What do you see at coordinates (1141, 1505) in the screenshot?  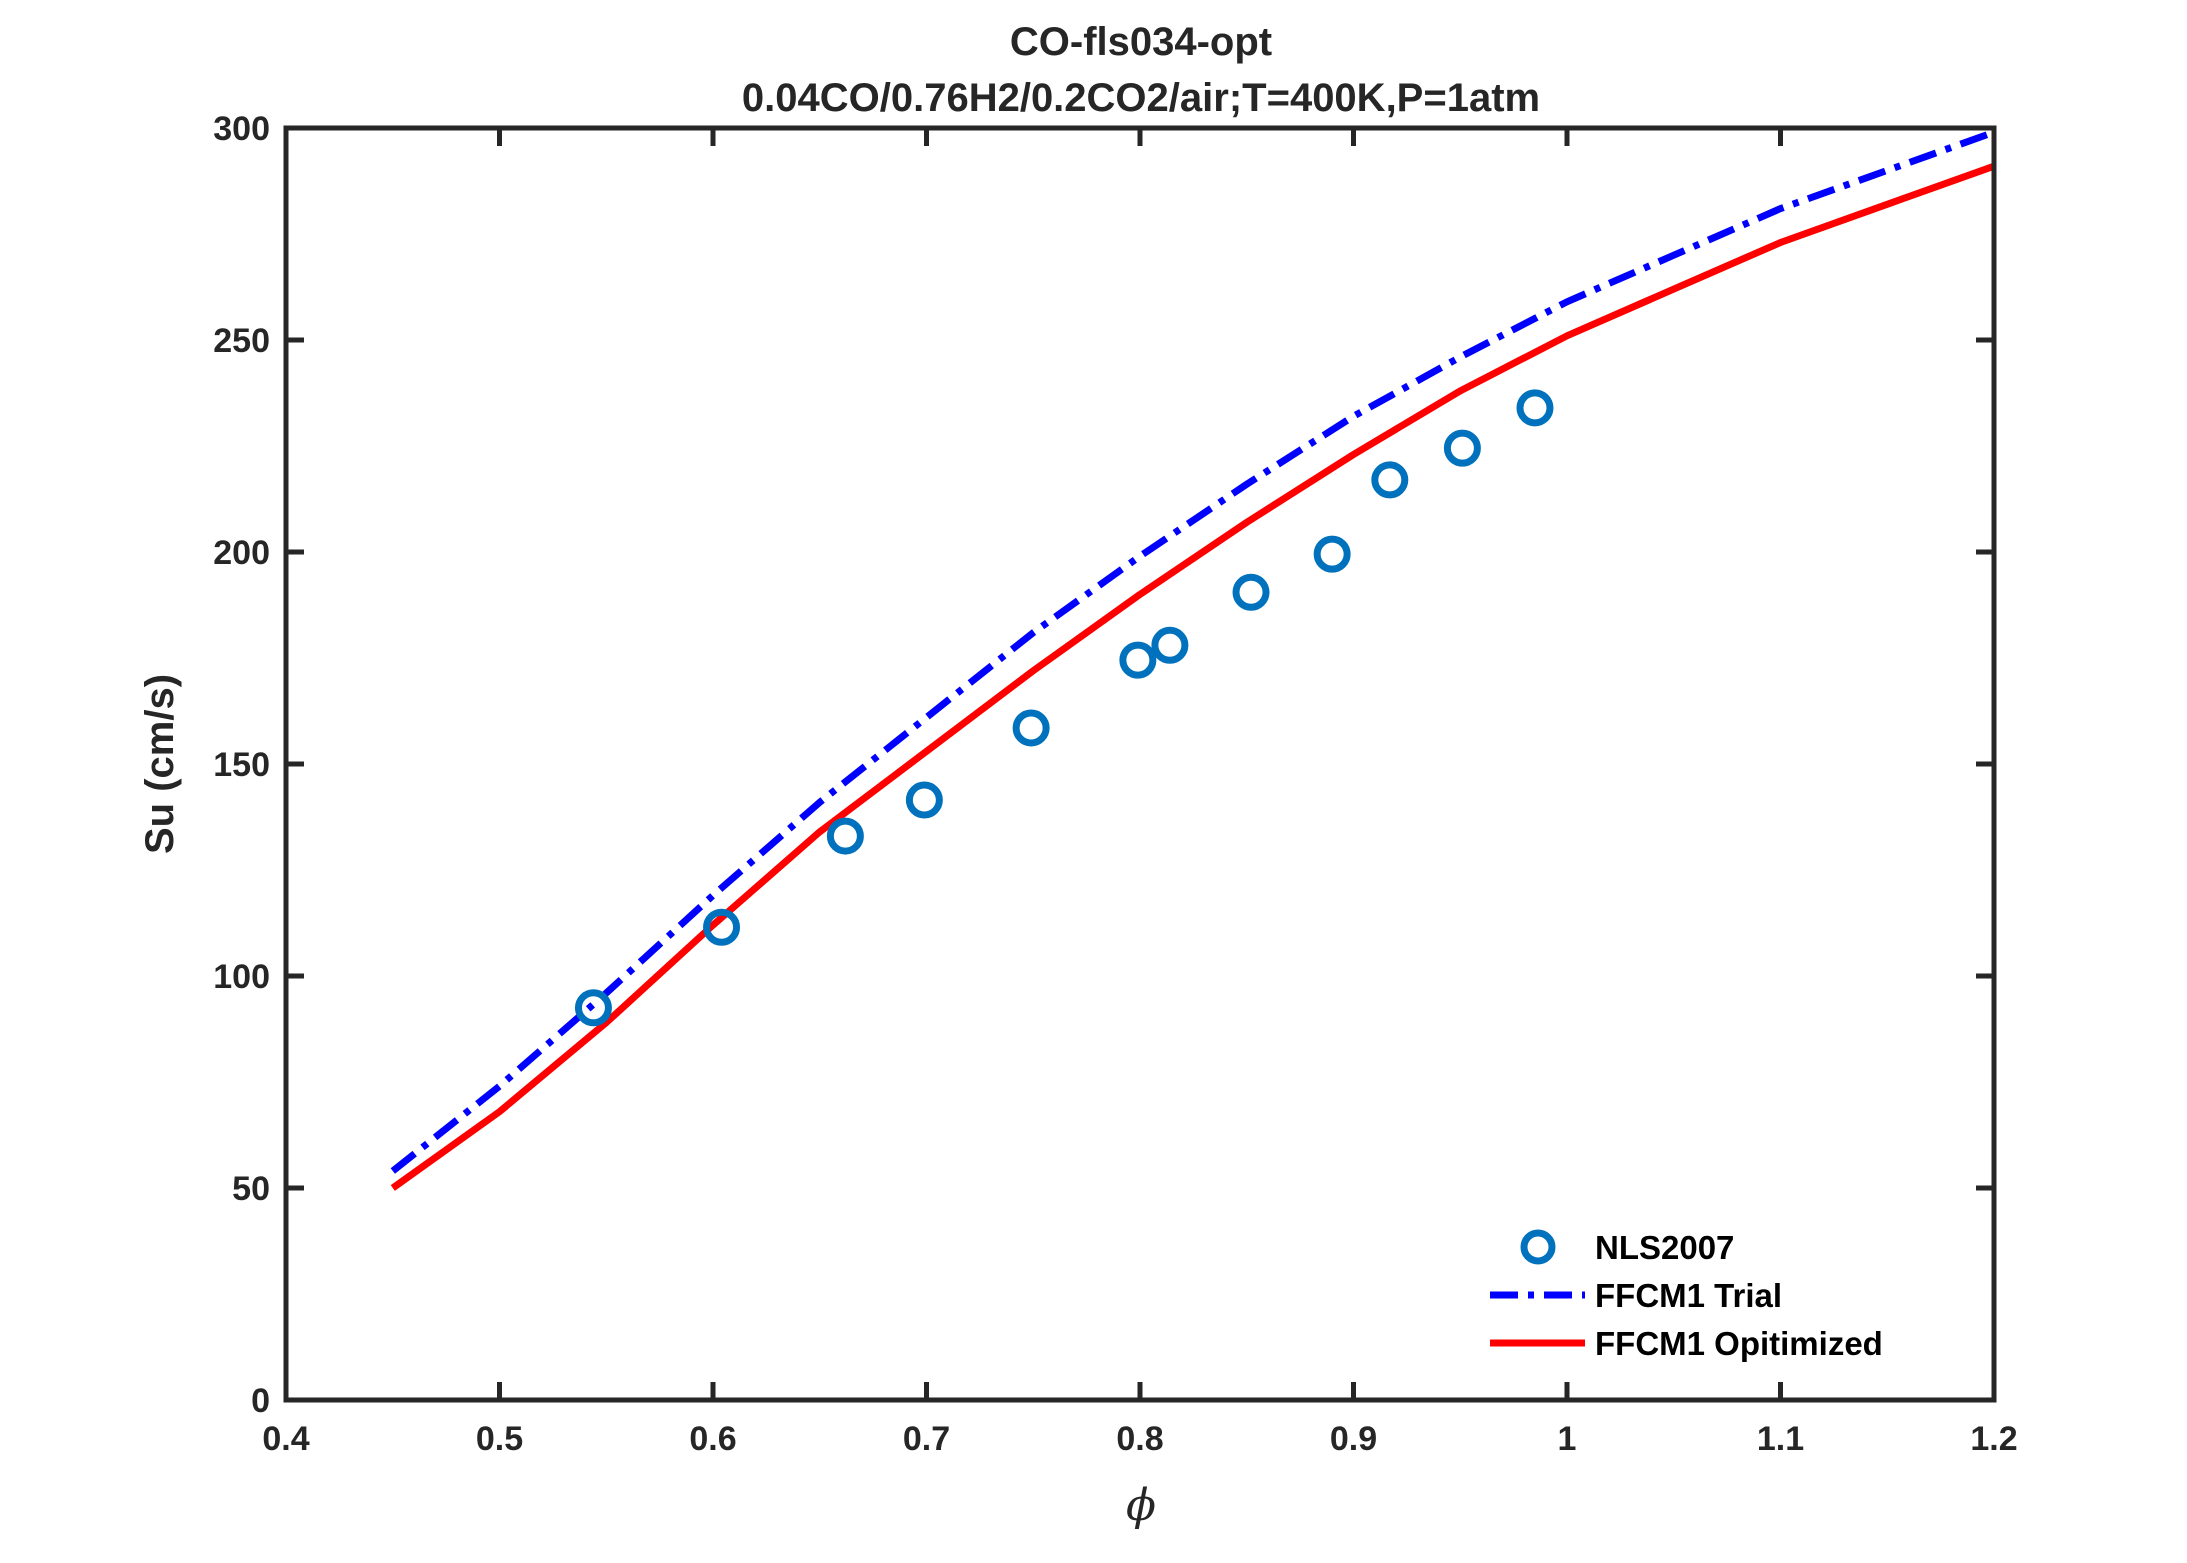 I see `x-axis-label: ϕ` at bounding box center [1141, 1505].